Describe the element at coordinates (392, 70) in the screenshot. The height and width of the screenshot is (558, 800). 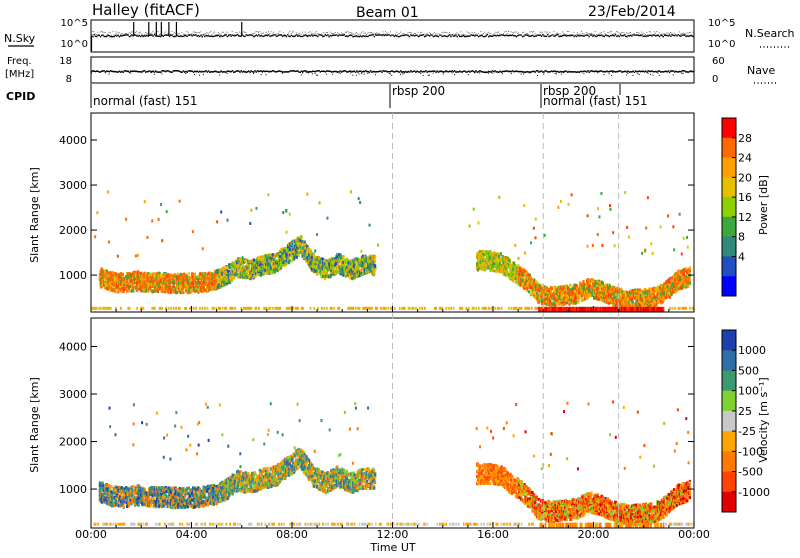
I see `freq-panel-frame` at that location.